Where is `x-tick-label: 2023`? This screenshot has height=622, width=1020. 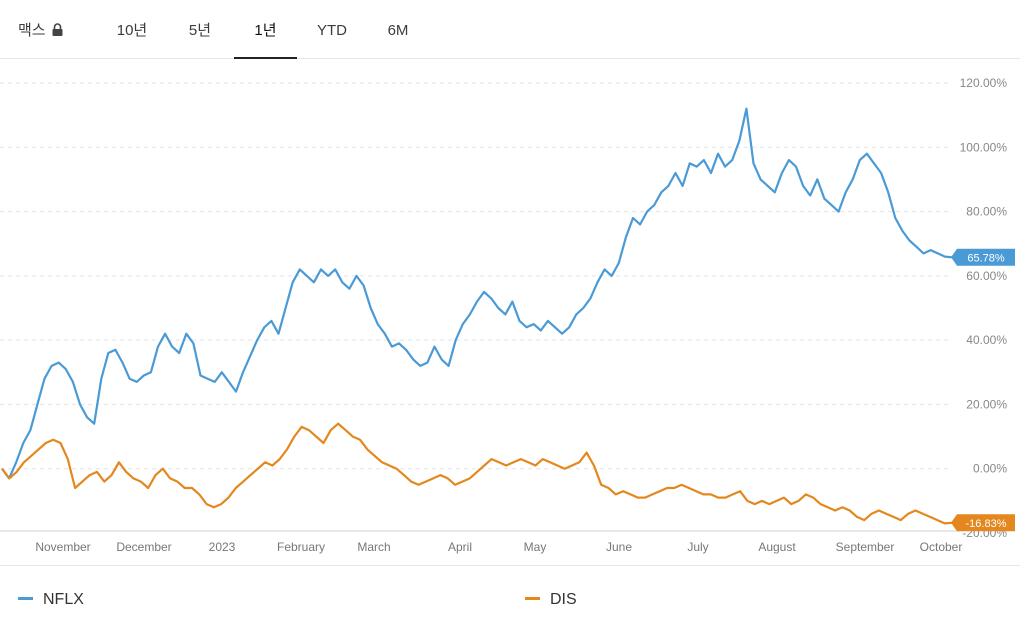
x-tick-label: 2023 is located at coordinates (222, 547).